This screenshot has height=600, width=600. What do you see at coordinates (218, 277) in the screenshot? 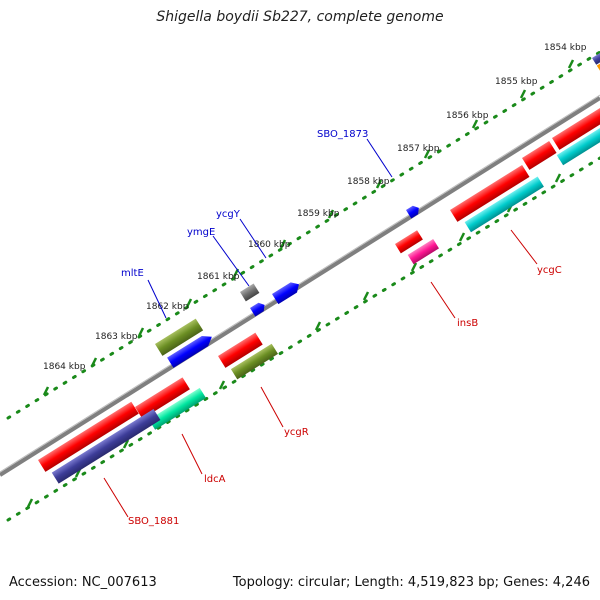
I see `tick-label: 1861 kbp` at bounding box center [218, 277].